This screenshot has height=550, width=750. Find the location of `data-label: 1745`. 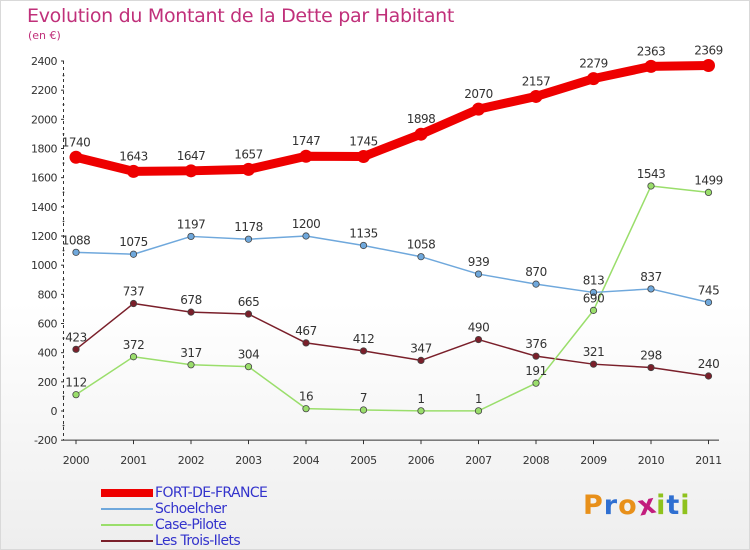

data-label: 1745 is located at coordinates (363, 142).